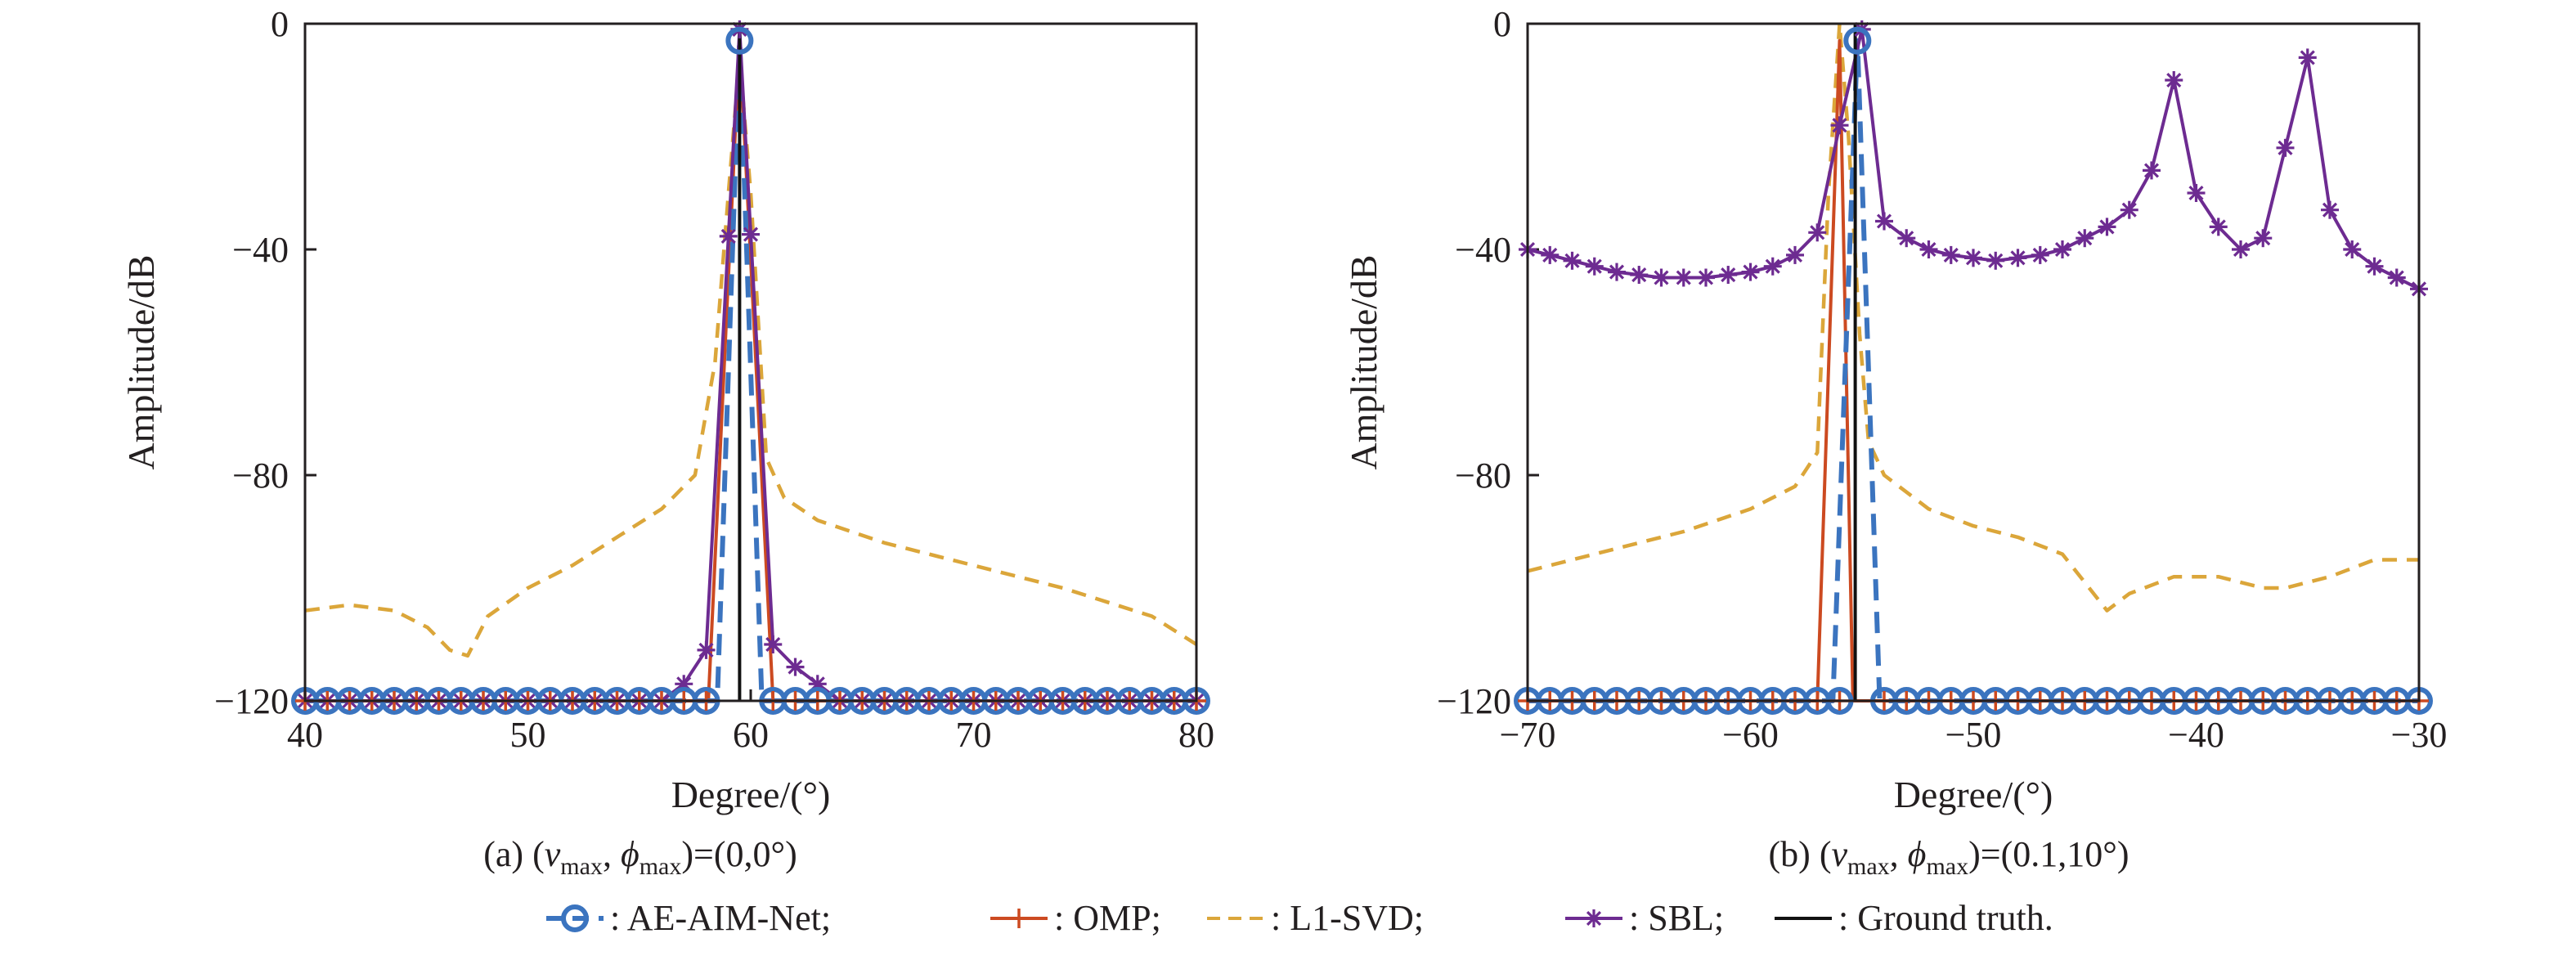 The height and width of the screenshot is (956, 2576). I want to click on y-tick-label: −40, so click(1483, 250).